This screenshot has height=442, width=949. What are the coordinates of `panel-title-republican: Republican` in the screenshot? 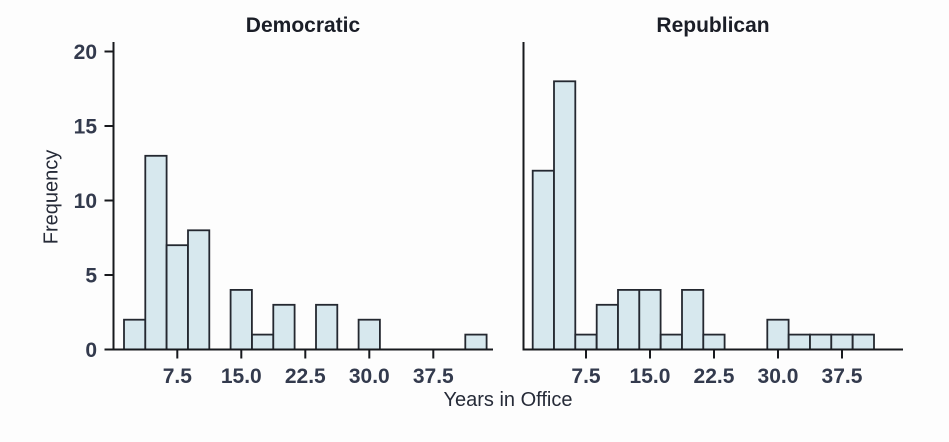 It's located at (713, 25).